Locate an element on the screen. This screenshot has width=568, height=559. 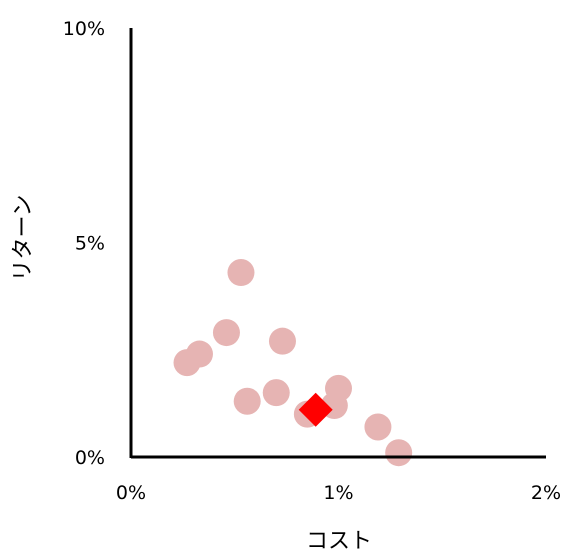
highlight-point-diamond is located at coordinates (315, 409).